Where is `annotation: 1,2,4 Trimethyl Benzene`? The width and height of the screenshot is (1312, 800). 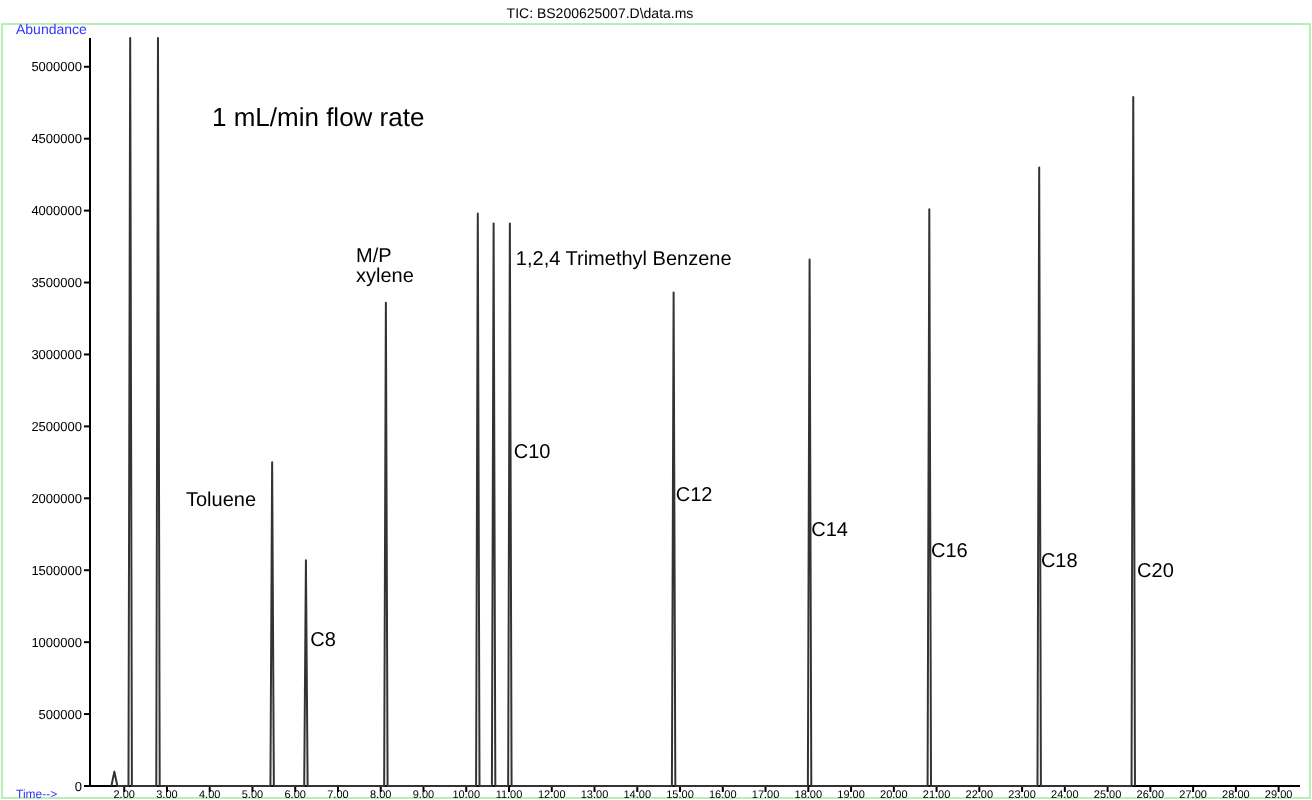 annotation: 1,2,4 Trimethyl Benzene is located at coordinates (624, 260).